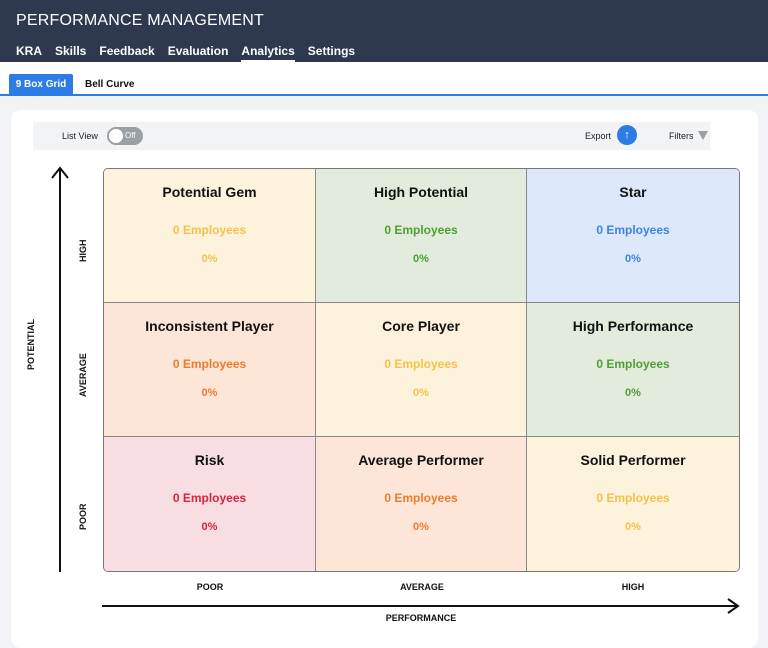 Image resolution: width=768 pixels, height=648 pixels. I want to click on y-tick-average: AVERAGE, so click(83, 375).